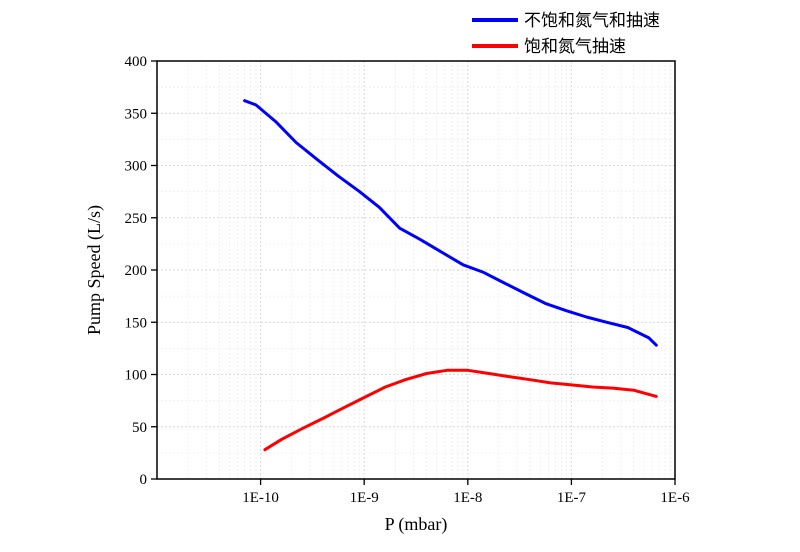  What do you see at coordinates (136, 376) in the screenshot?
I see `y-tick-label: 100` at bounding box center [136, 376].